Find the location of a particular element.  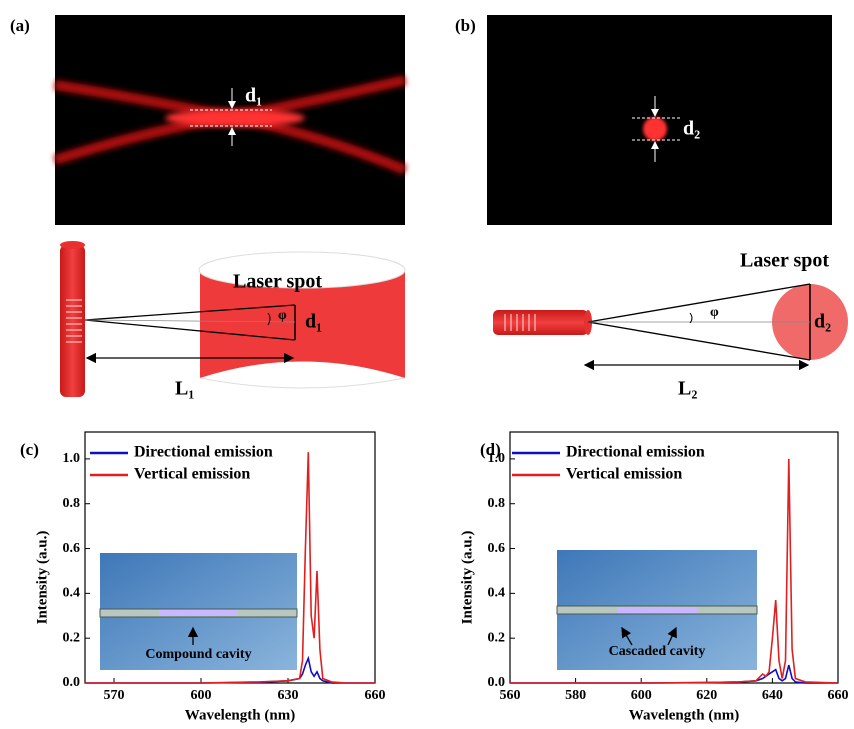

panel-label: (a) is located at coordinates (20, 25).